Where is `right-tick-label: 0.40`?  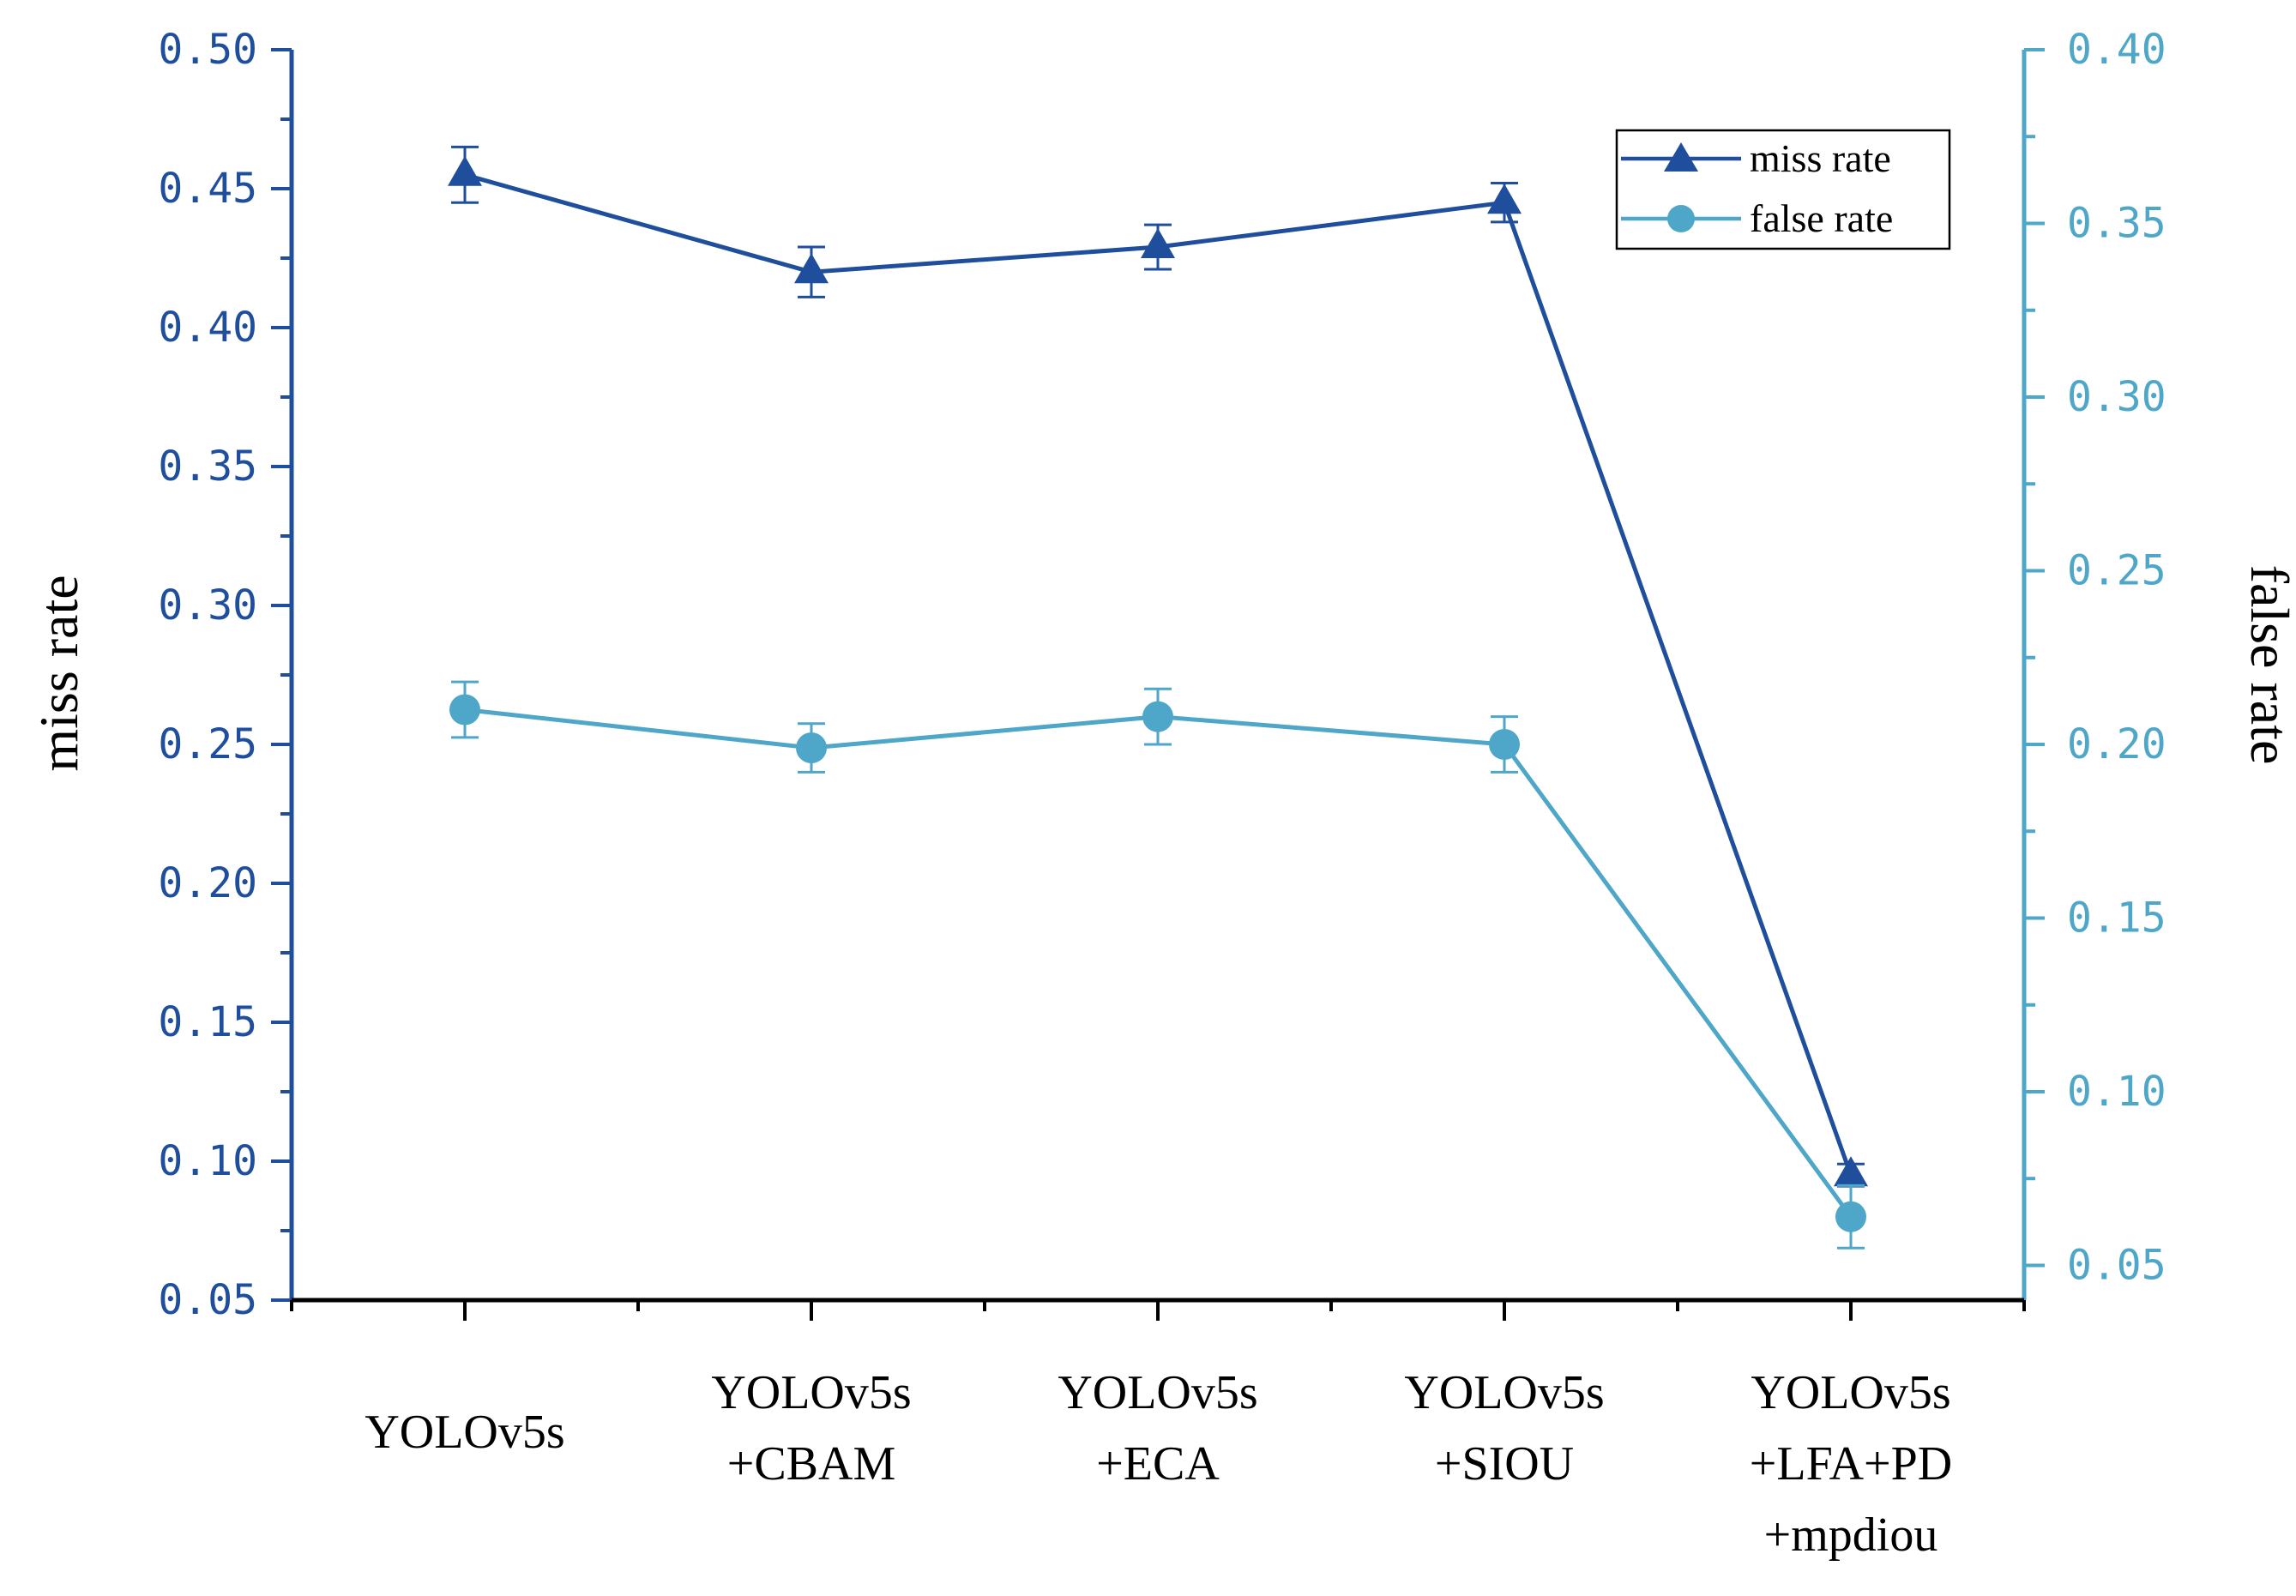
right-tick-label: 0.40 is located at coordinates (2116, 50).